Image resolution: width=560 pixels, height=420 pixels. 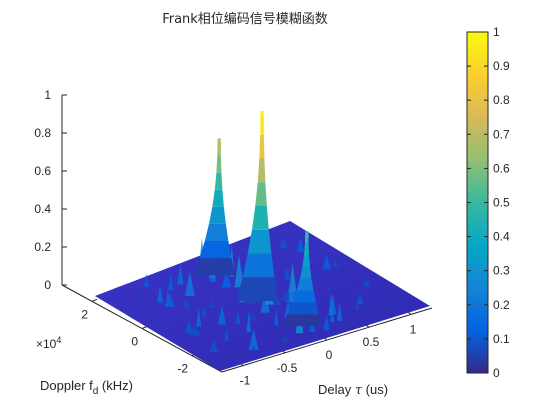 I want to click on peak-2-tip, so click(x=307, y=234).